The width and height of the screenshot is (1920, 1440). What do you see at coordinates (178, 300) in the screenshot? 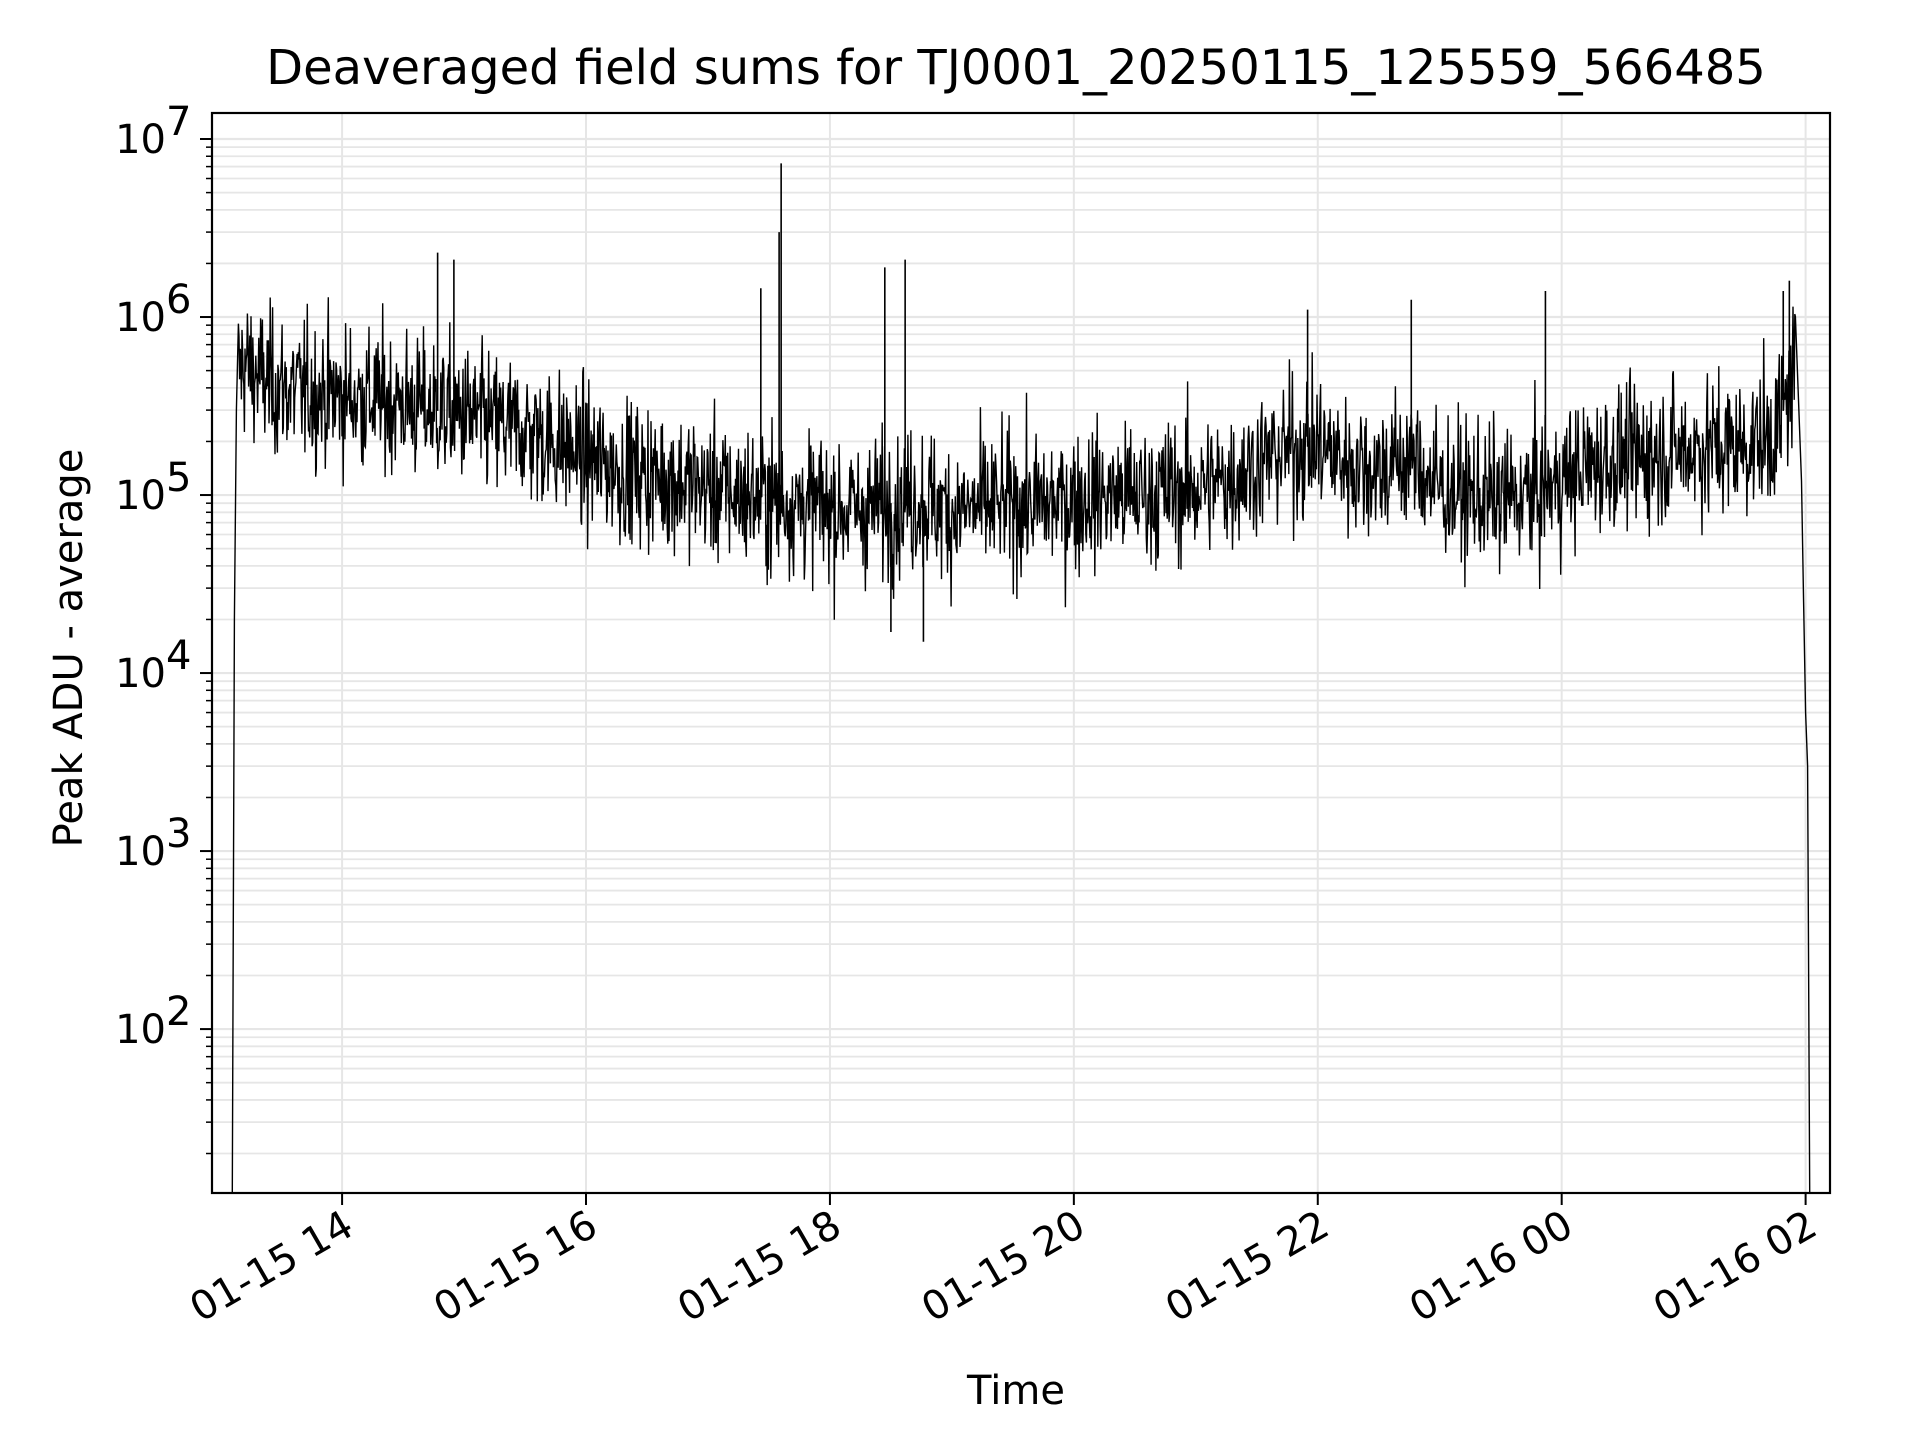
I see `y-tick-exponent: 6` at bounding box center [178, 300].